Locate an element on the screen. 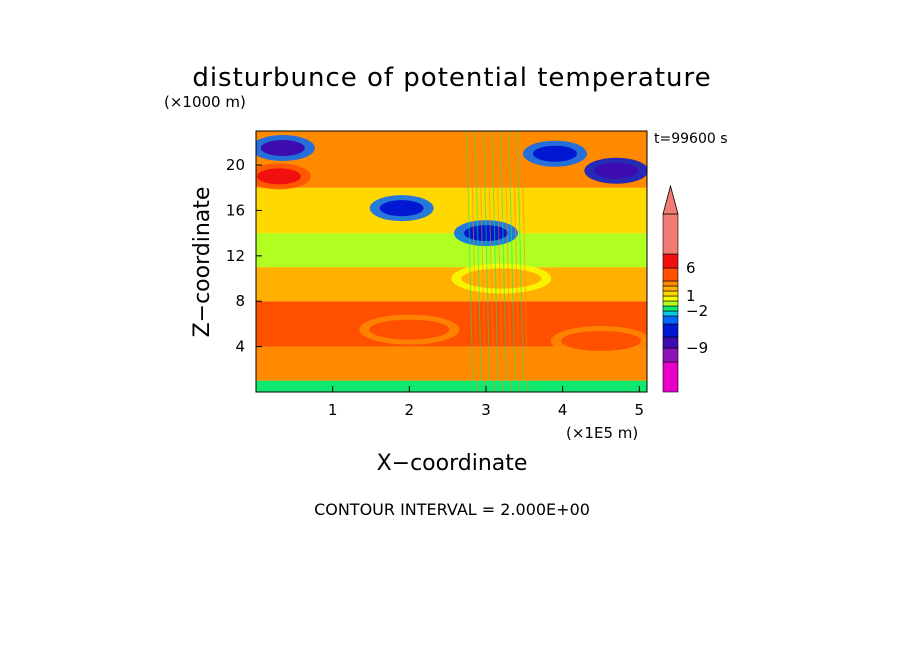 This screenshot has height=654, width=904. x-tick-label: 3 is located at coordinates (486, 410).